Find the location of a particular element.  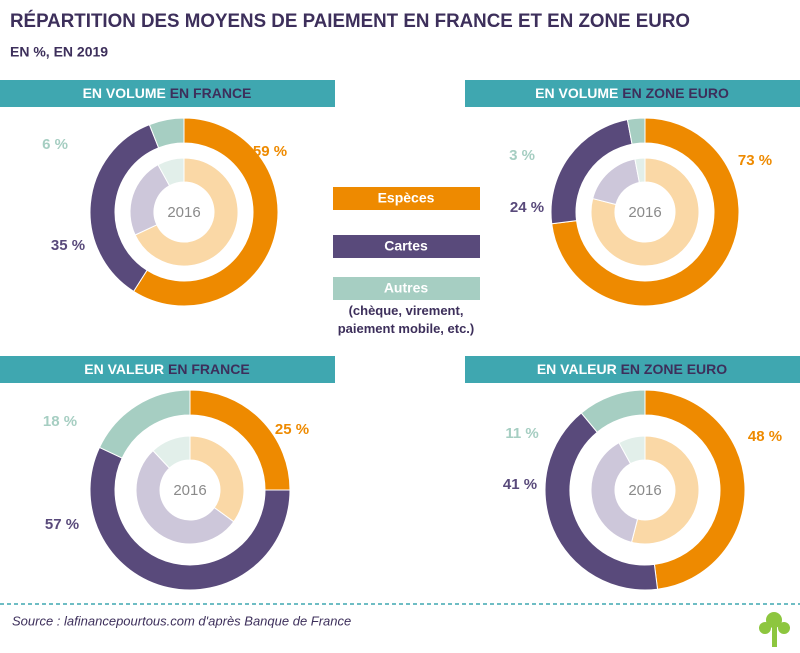

value-label: 41 % is located at coordinates (520, 484).